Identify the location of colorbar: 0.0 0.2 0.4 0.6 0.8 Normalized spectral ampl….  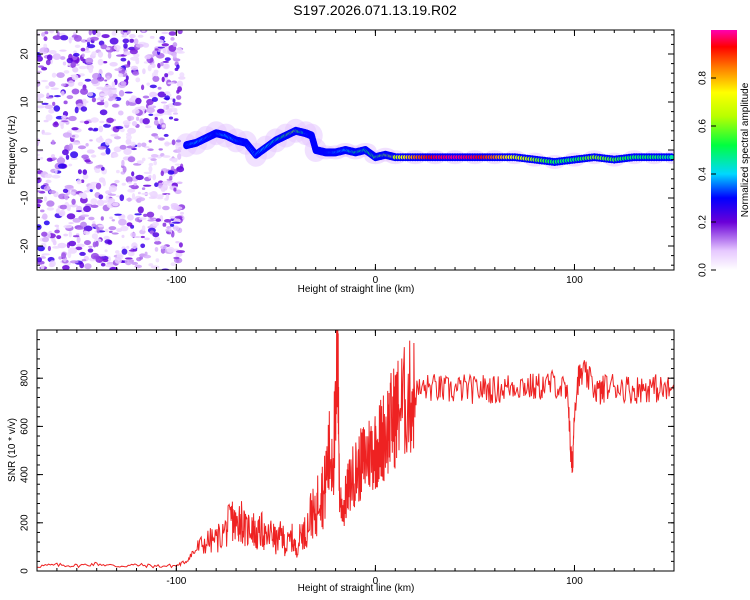
(724, 153).